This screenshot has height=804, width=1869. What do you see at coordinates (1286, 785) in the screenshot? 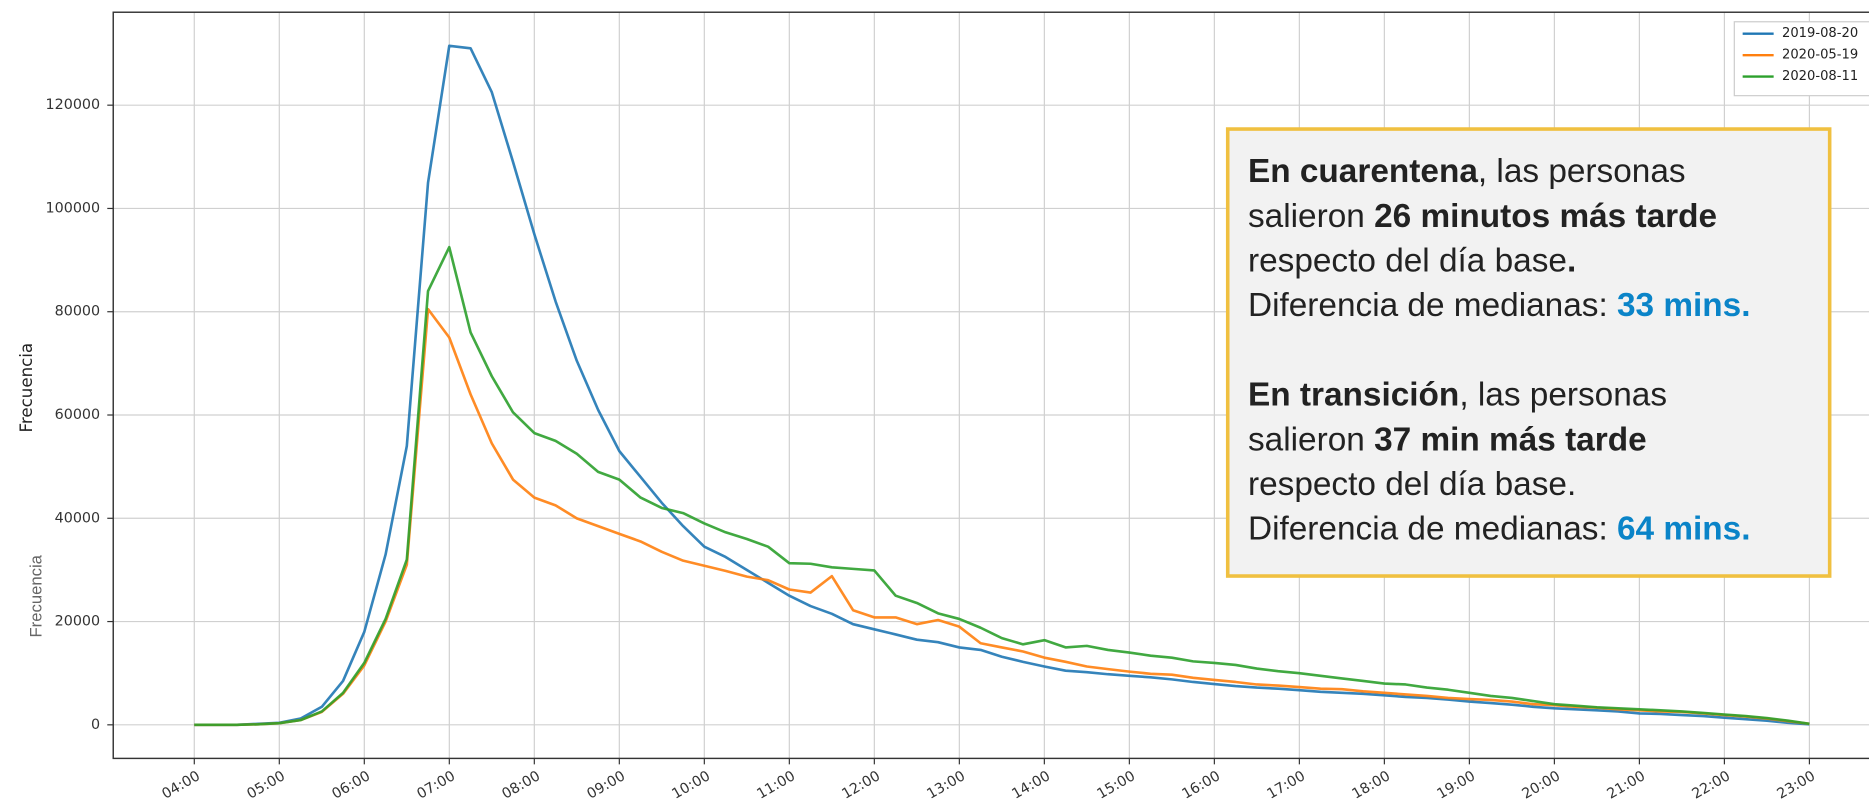
I see `x-tick-label: 17:00` at bounding box center [1286, 785].